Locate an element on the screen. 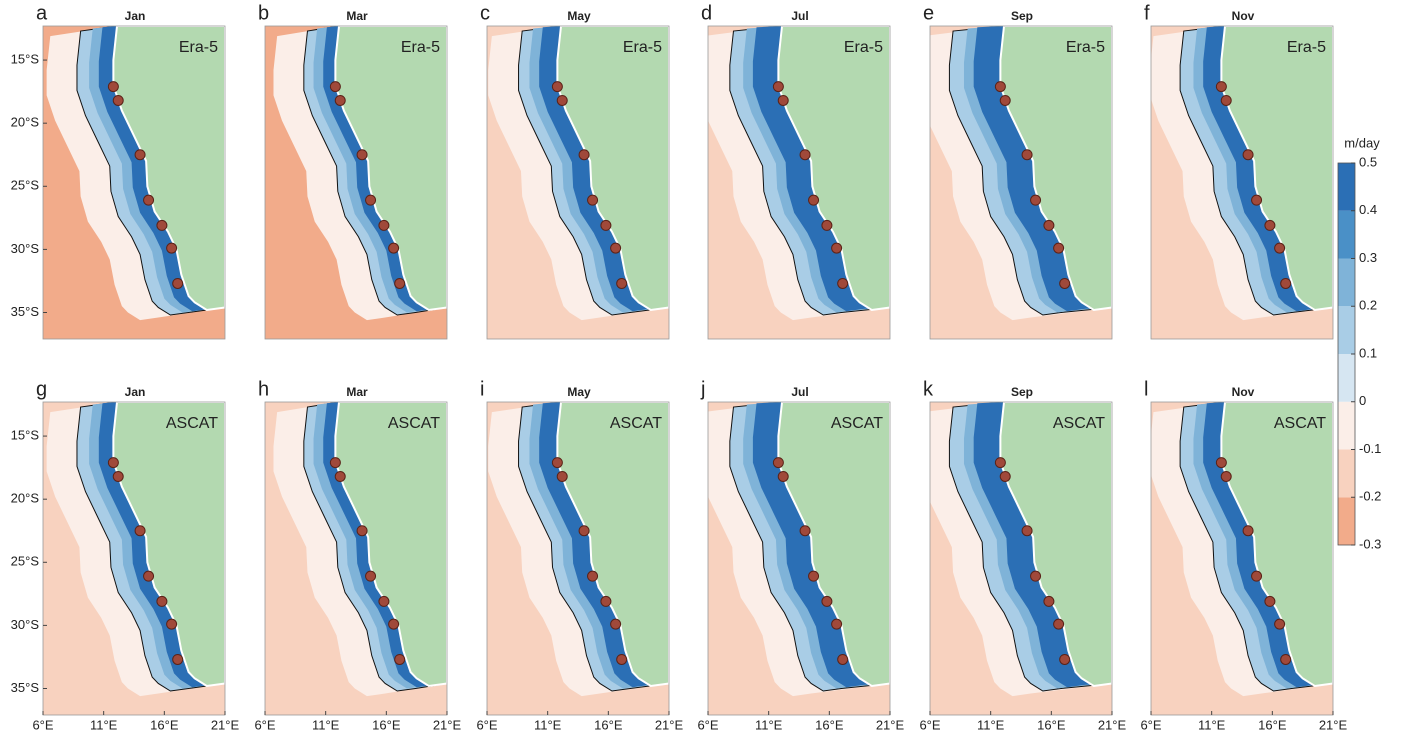  panel-letter: f is located at coordinates (1147, 13).